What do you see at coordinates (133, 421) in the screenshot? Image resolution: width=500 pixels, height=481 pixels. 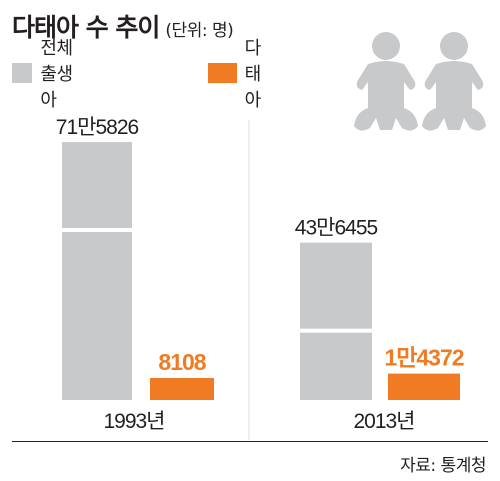 I see `category-label-0: 1993년` at bounding box center [133, 421].